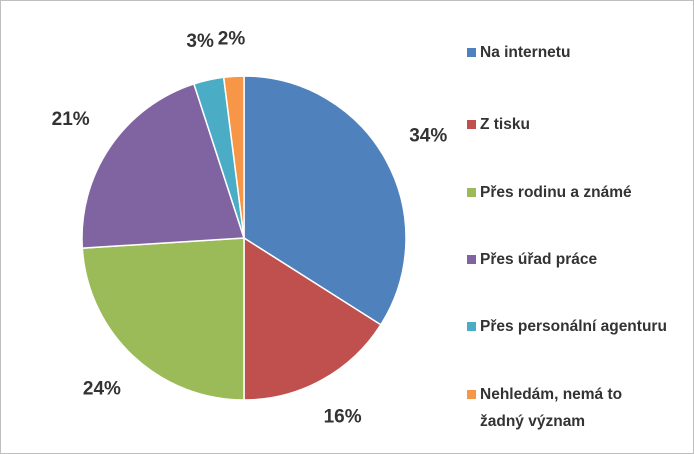  I want to click on legend-label: Nehledám, nemá to žadný význam, so click(551, 408).